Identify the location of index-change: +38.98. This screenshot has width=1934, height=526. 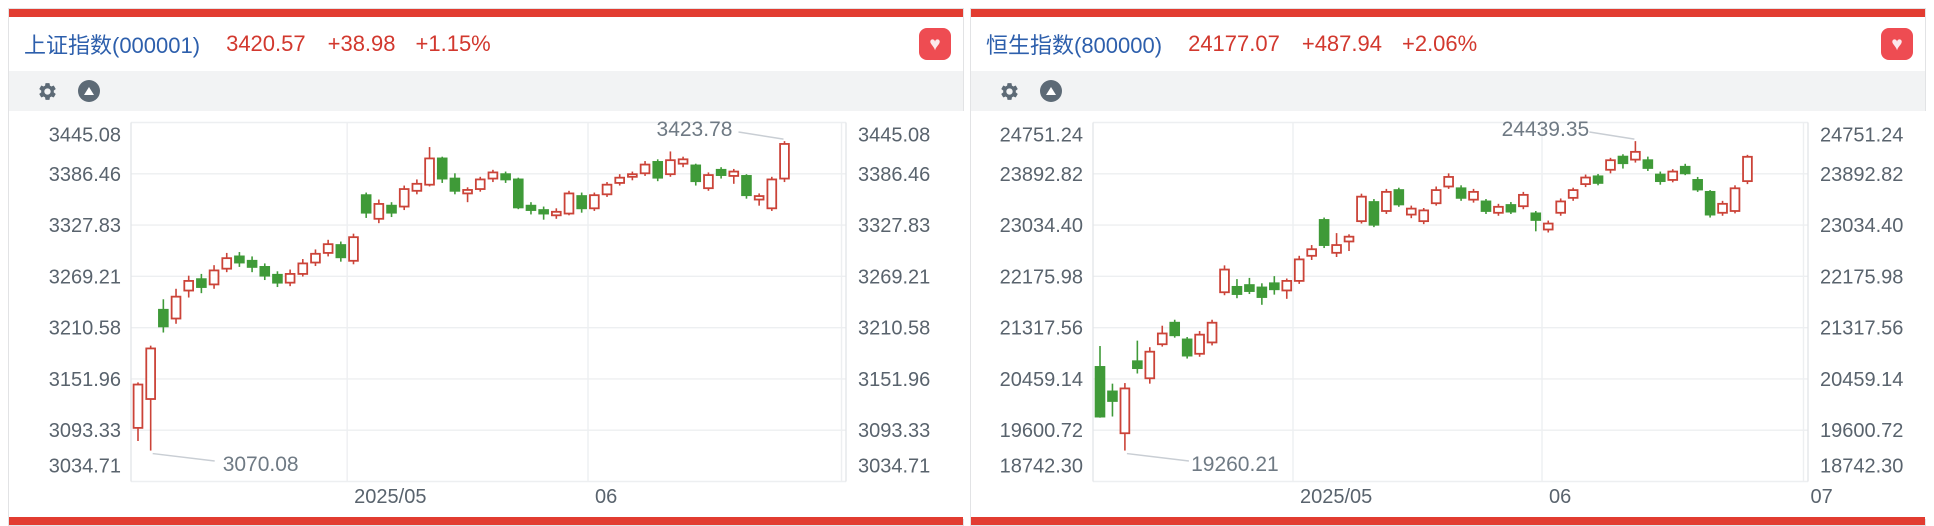
(361, 43).